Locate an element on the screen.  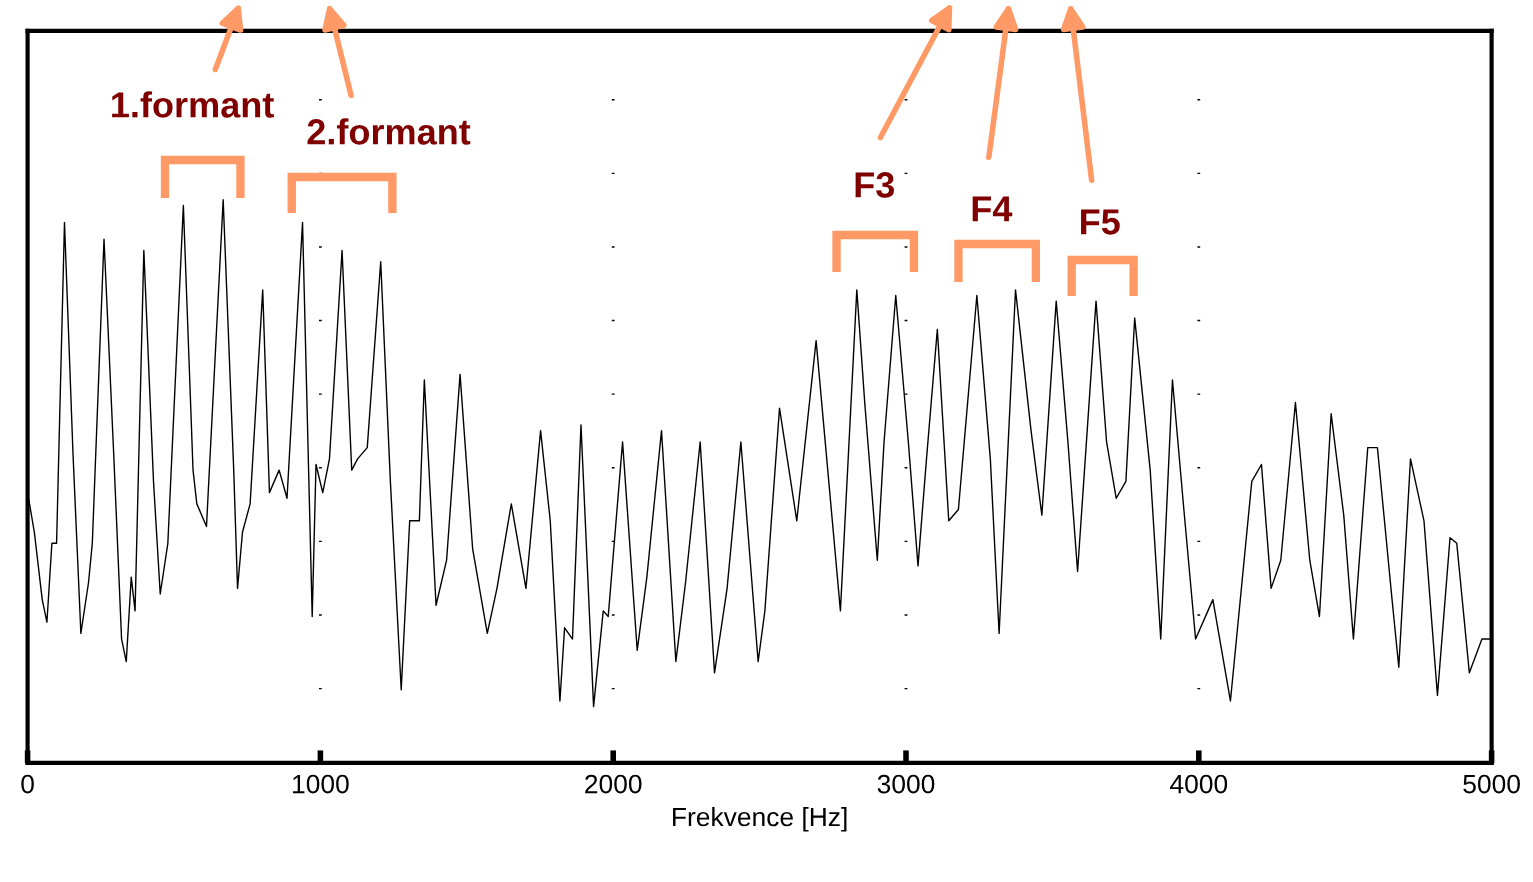
x-tick-label: 3000 is located at coordinates (906, 784).